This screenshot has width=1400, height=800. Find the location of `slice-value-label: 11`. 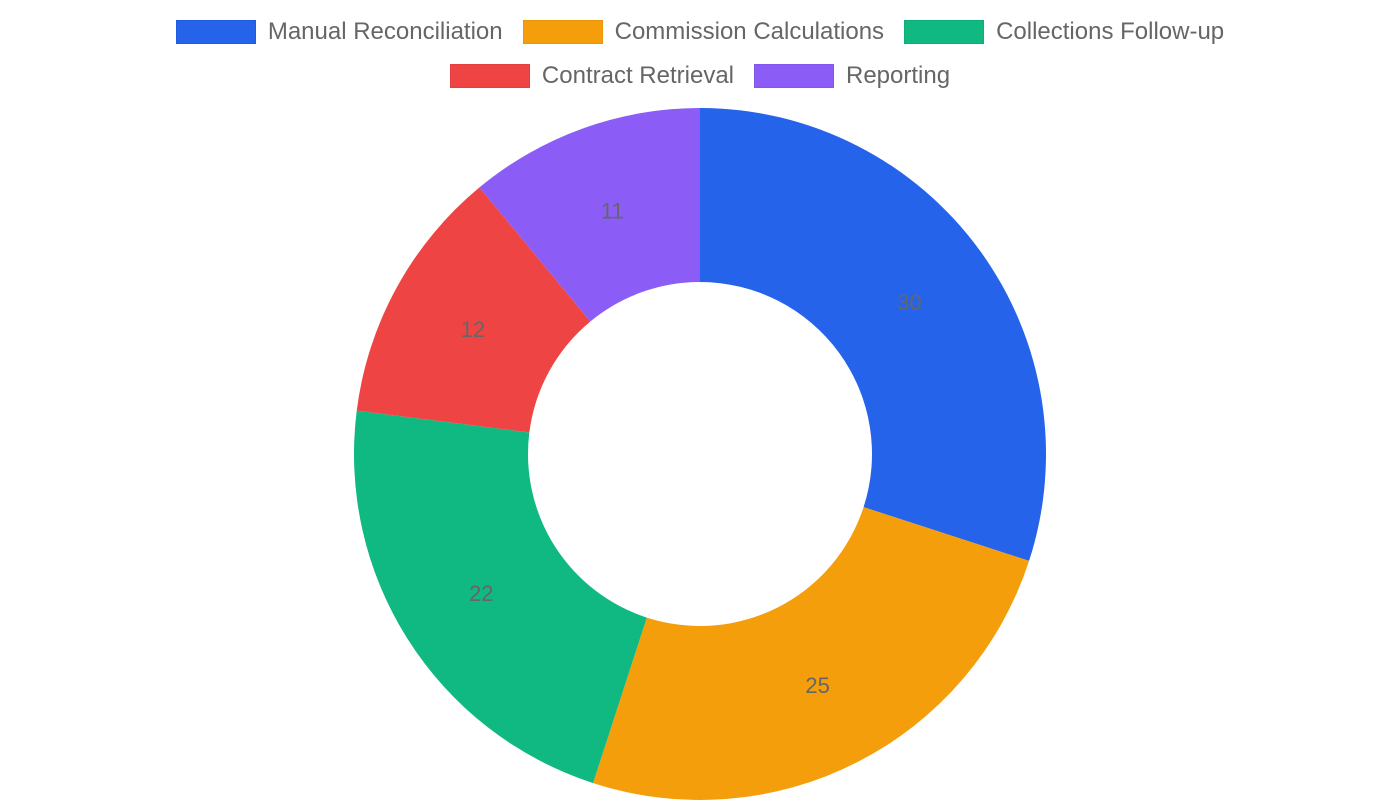

slice-value-label: 11 is located at coordinates (612, 210).